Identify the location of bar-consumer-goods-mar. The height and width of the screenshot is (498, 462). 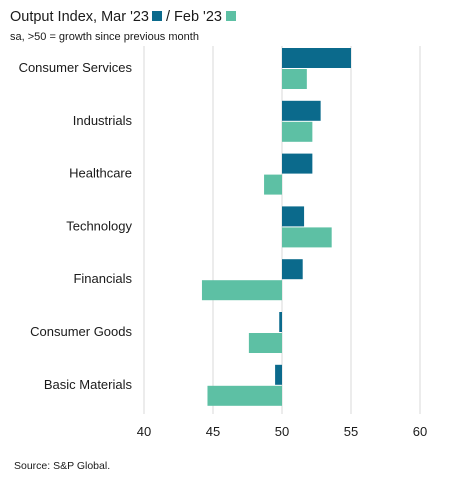
(280, 322).